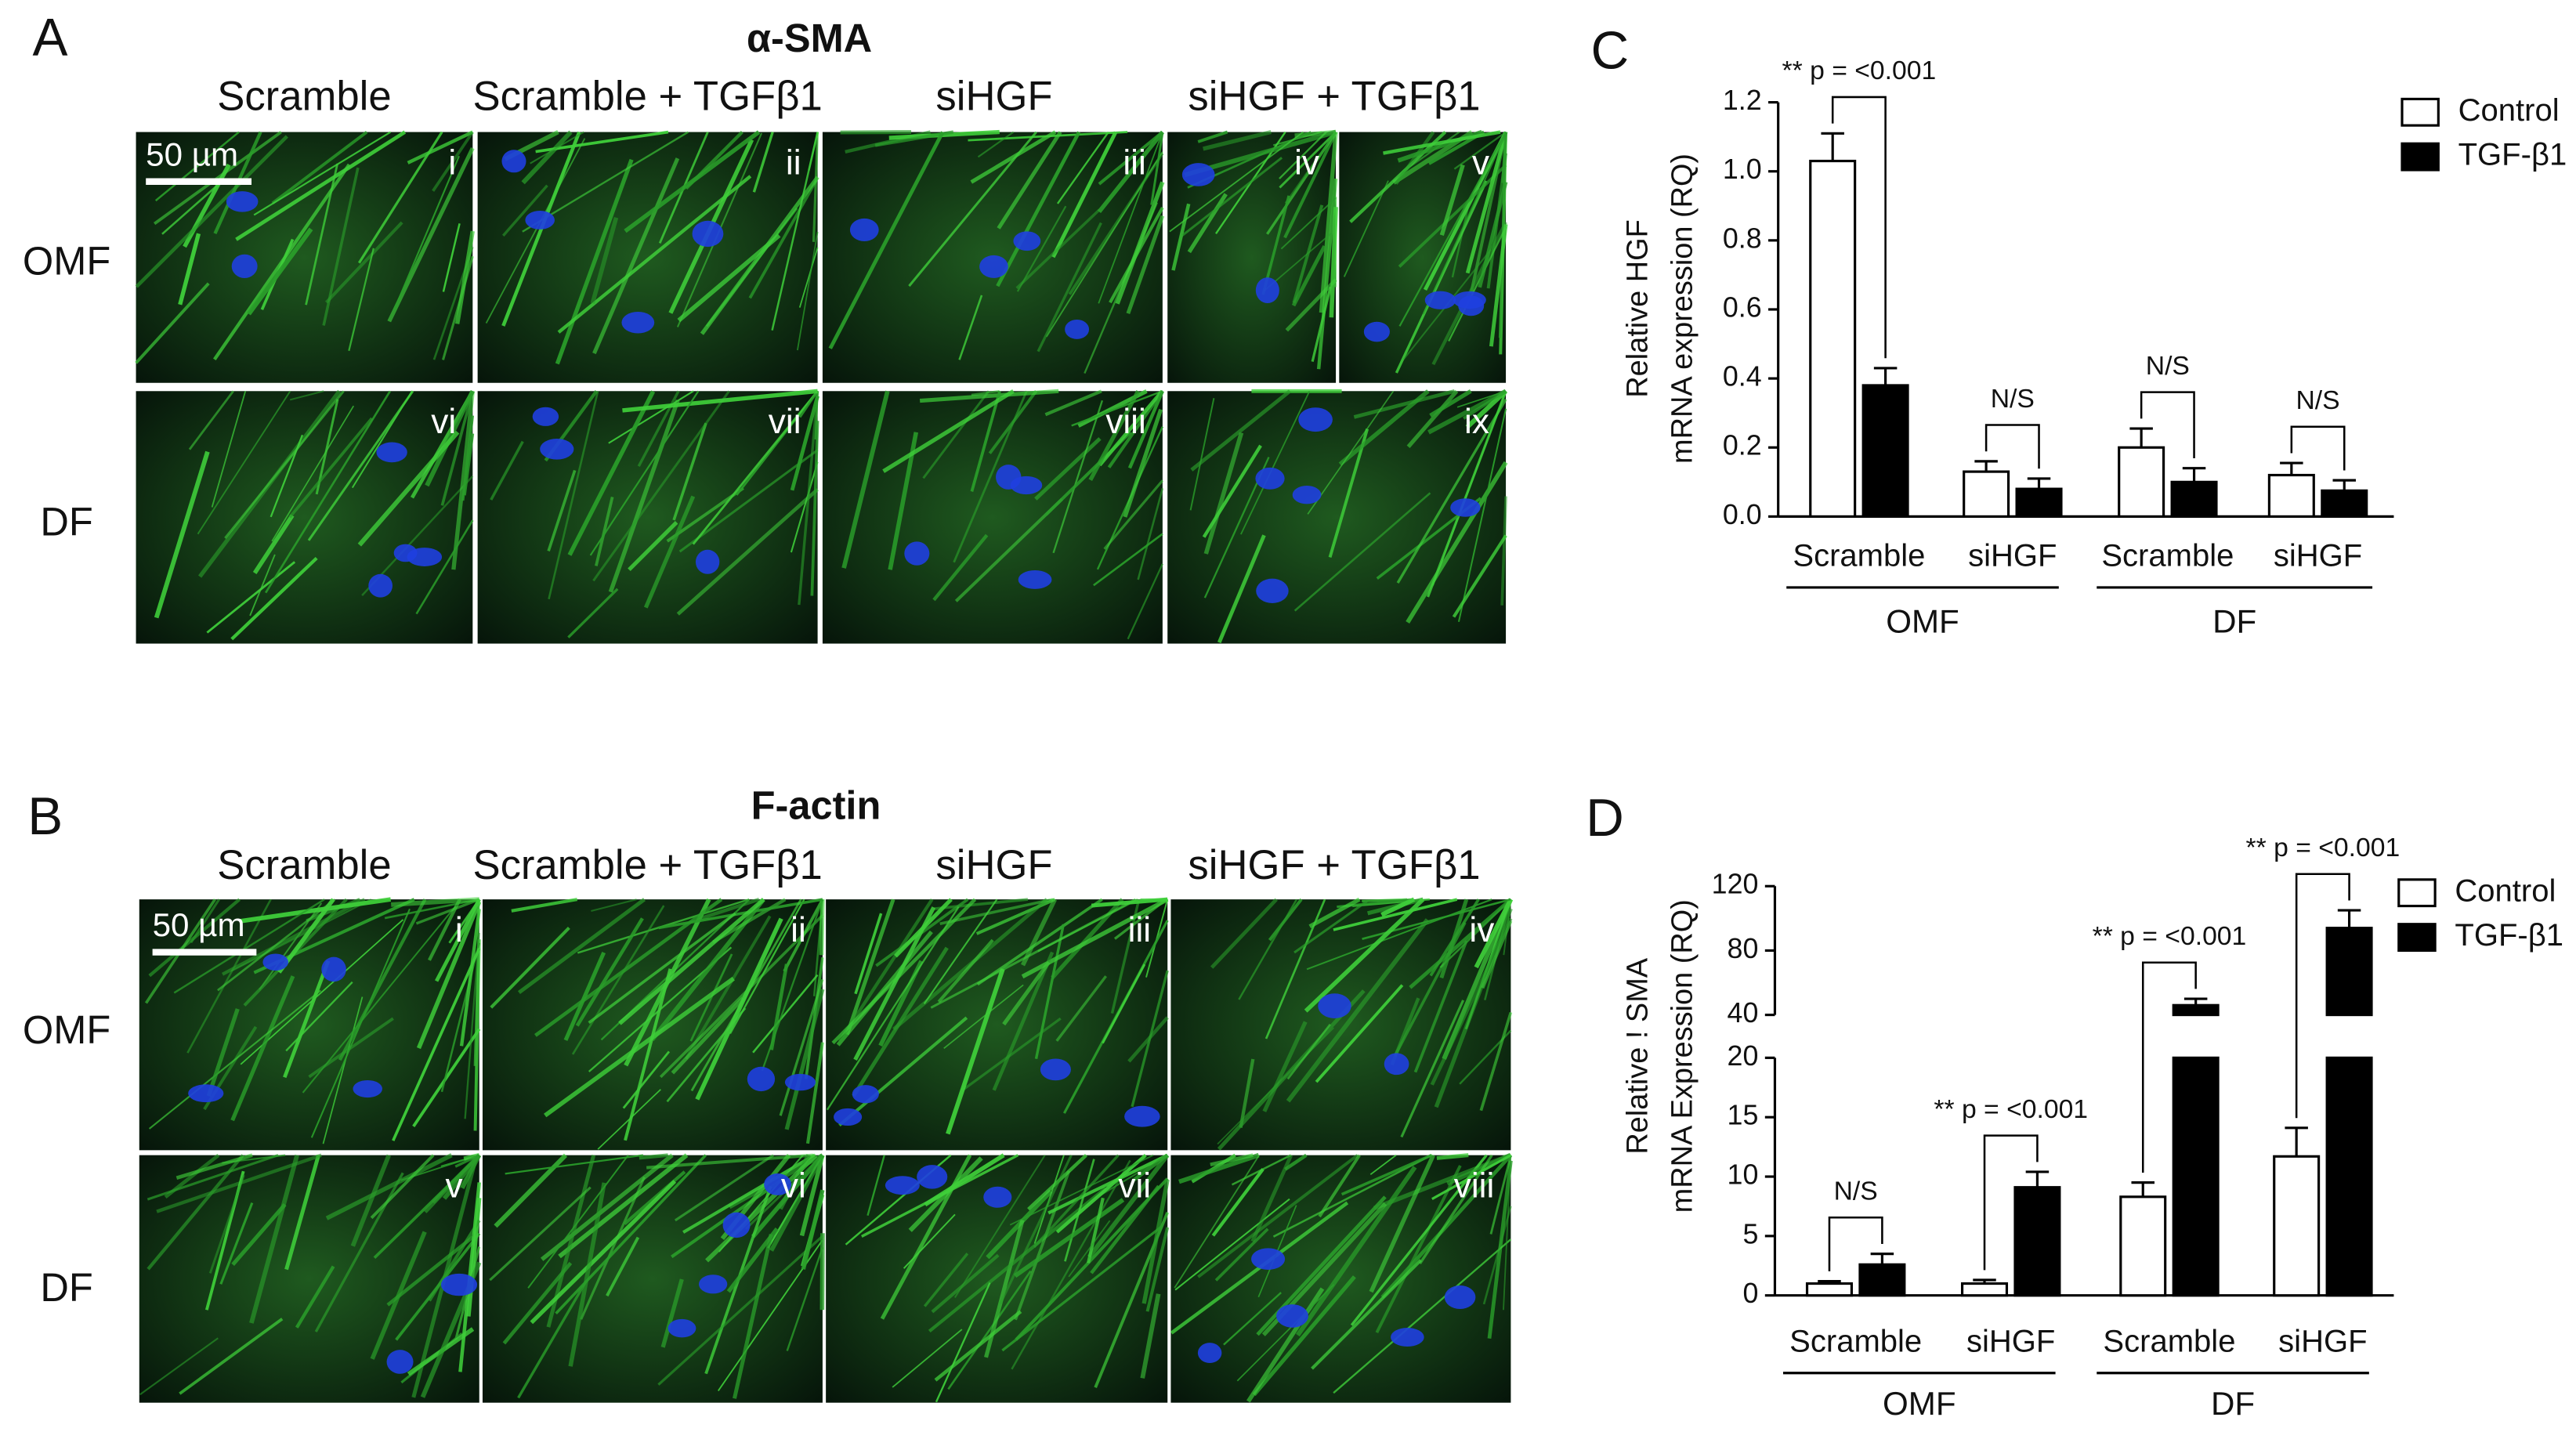  I want to click on y-tick-label: 0, so click(1750, 1293).